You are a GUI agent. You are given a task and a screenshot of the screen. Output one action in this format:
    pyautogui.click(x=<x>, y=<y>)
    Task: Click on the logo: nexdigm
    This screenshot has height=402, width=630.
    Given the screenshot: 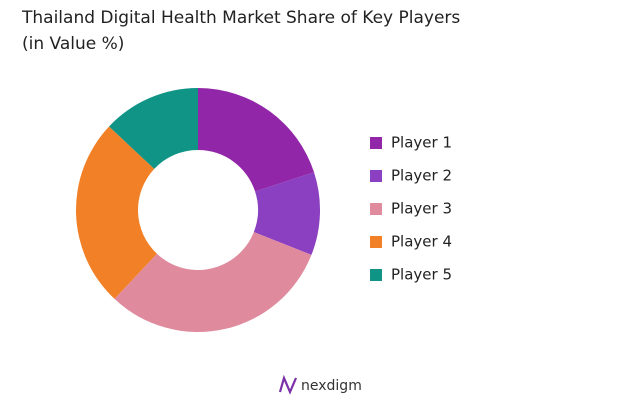 What is the action you would take?
    pyautogui.click(x=320, y=384)
    